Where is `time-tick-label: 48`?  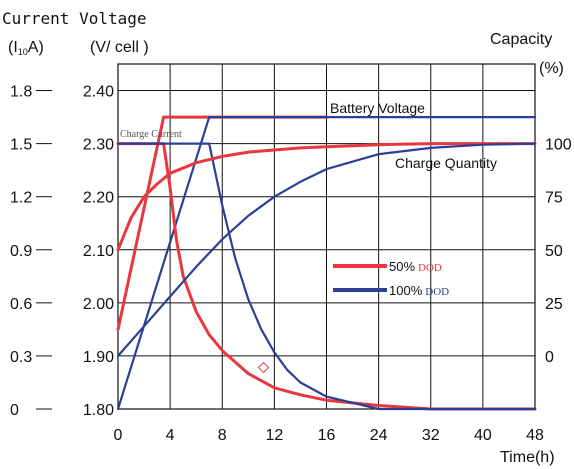
time-tick-label: 48 is located at coordinates (535, 435).